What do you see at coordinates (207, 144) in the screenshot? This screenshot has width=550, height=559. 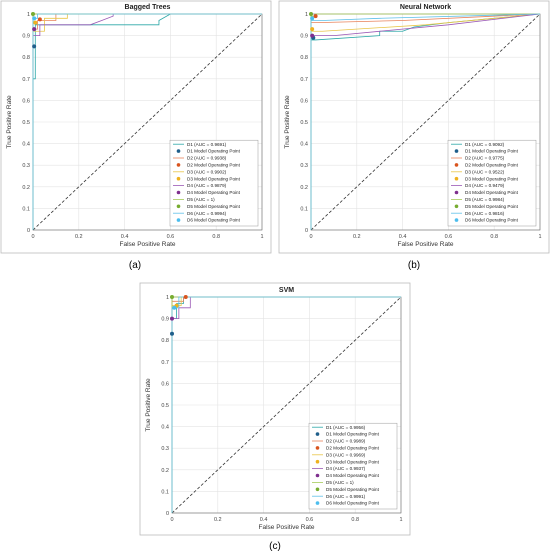 I see `legend-entry: D1 (AUC = 0.9691)` at bounding box center [207, 144].